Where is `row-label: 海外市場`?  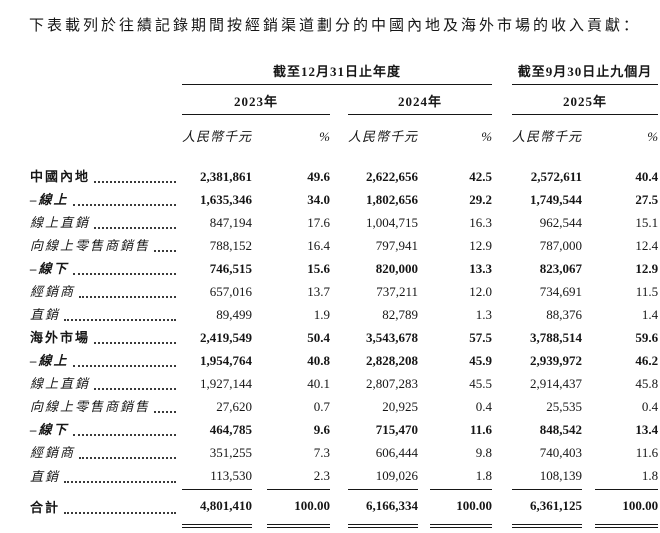 row-label: 海外市場 is located at coordinates (60, 337).